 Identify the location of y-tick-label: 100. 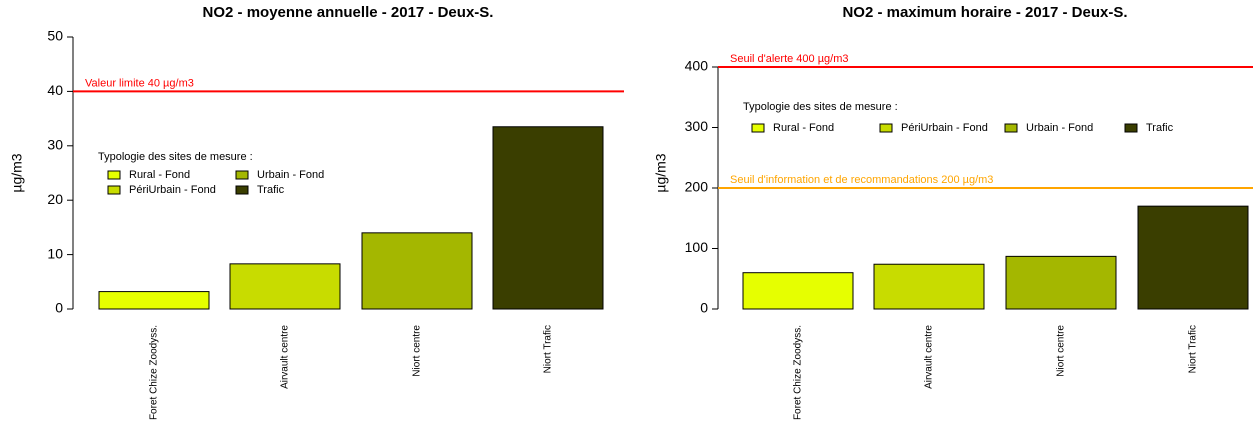
(697, 247).